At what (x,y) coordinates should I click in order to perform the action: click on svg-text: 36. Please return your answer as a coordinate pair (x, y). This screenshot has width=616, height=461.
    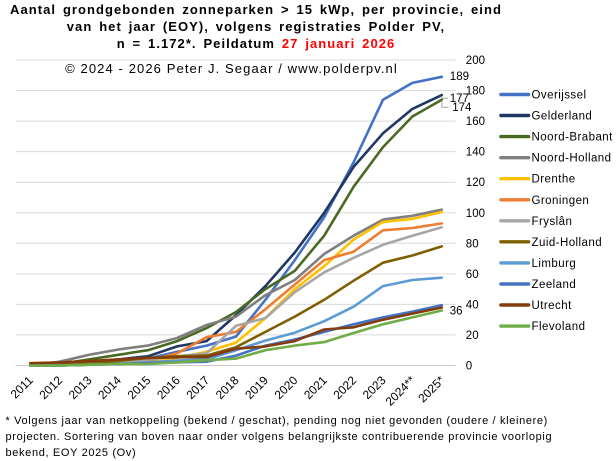
    Looking at the image, I should click on (456, 312).